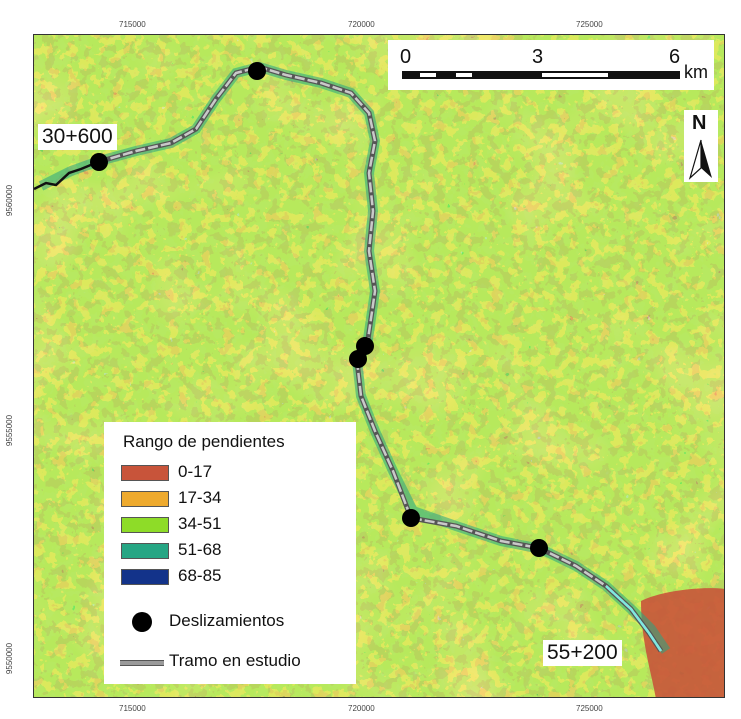 The image size is (741, 719). What do you see at coordinates (675, 57) in the screenshot?
I see `scale-label-6: 6` at bounding box center [675, 57].